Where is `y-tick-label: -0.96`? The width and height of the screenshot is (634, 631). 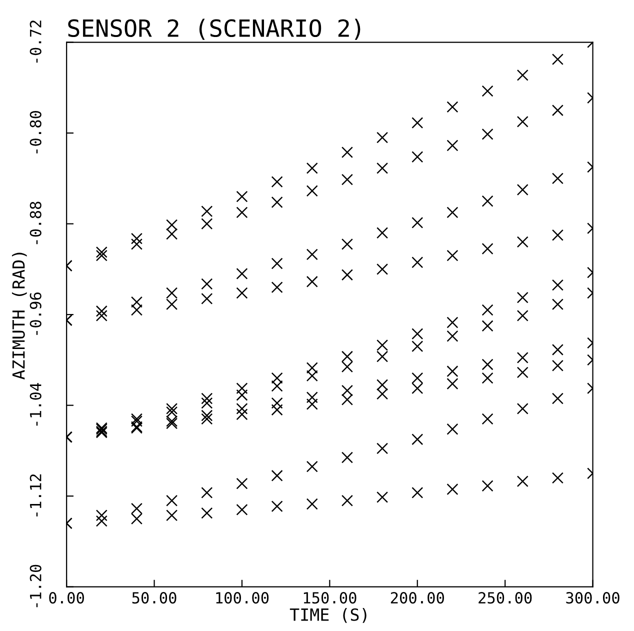 y-tick-label: -0.96 is located at coordinates (36, 313).